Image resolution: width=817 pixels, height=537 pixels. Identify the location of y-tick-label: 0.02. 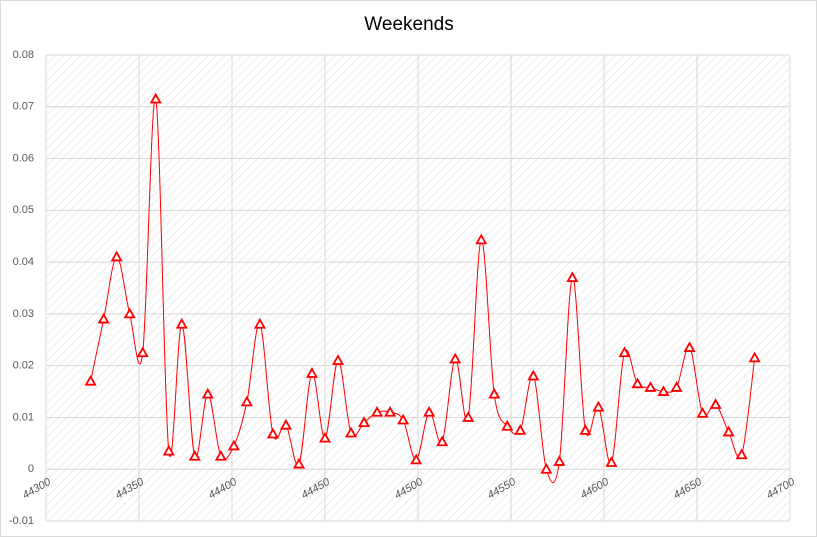
(23, 366).